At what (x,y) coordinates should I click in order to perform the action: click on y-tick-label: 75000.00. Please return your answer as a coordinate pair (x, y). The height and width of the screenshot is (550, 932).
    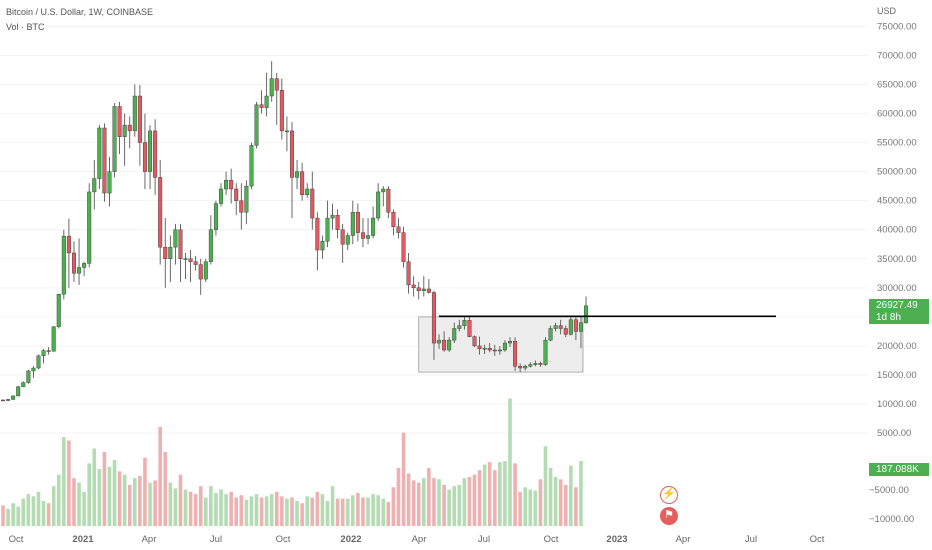
    Looking at the image, I should click on (897, 26).